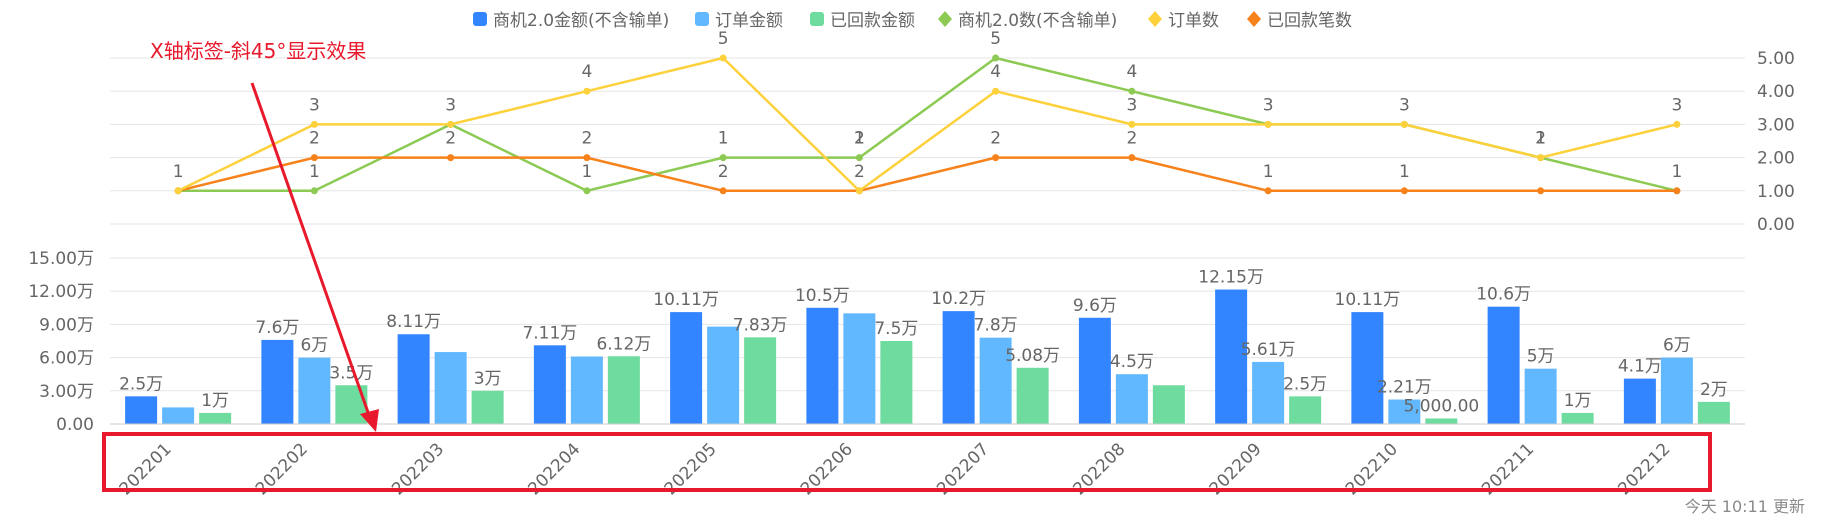 The height and width of the screenshot is (525, 1829). I want to click on y-tick-label: 6.00万, so click(66, 359).